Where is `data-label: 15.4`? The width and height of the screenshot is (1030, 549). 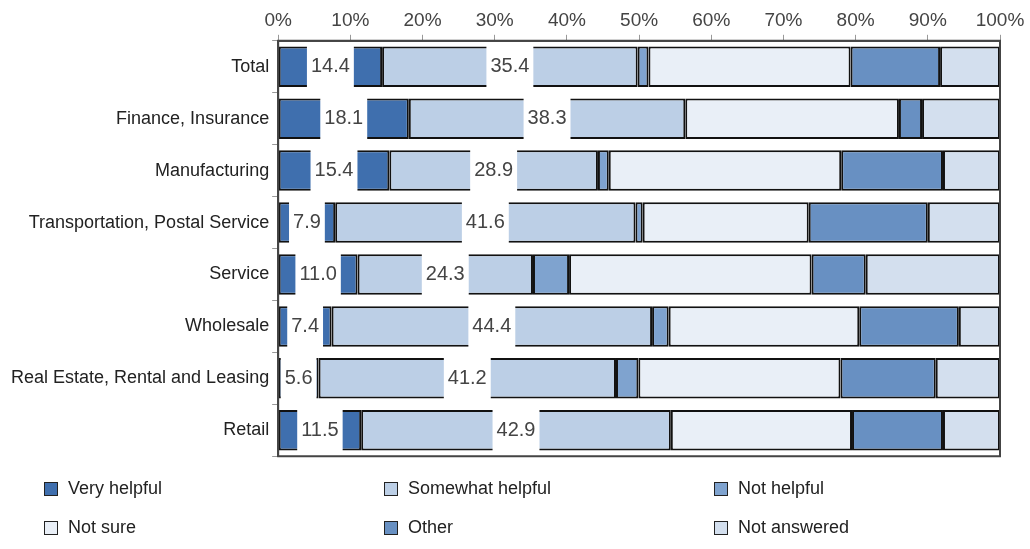 data-label: 15.4 is located at coordinates (334, 169).